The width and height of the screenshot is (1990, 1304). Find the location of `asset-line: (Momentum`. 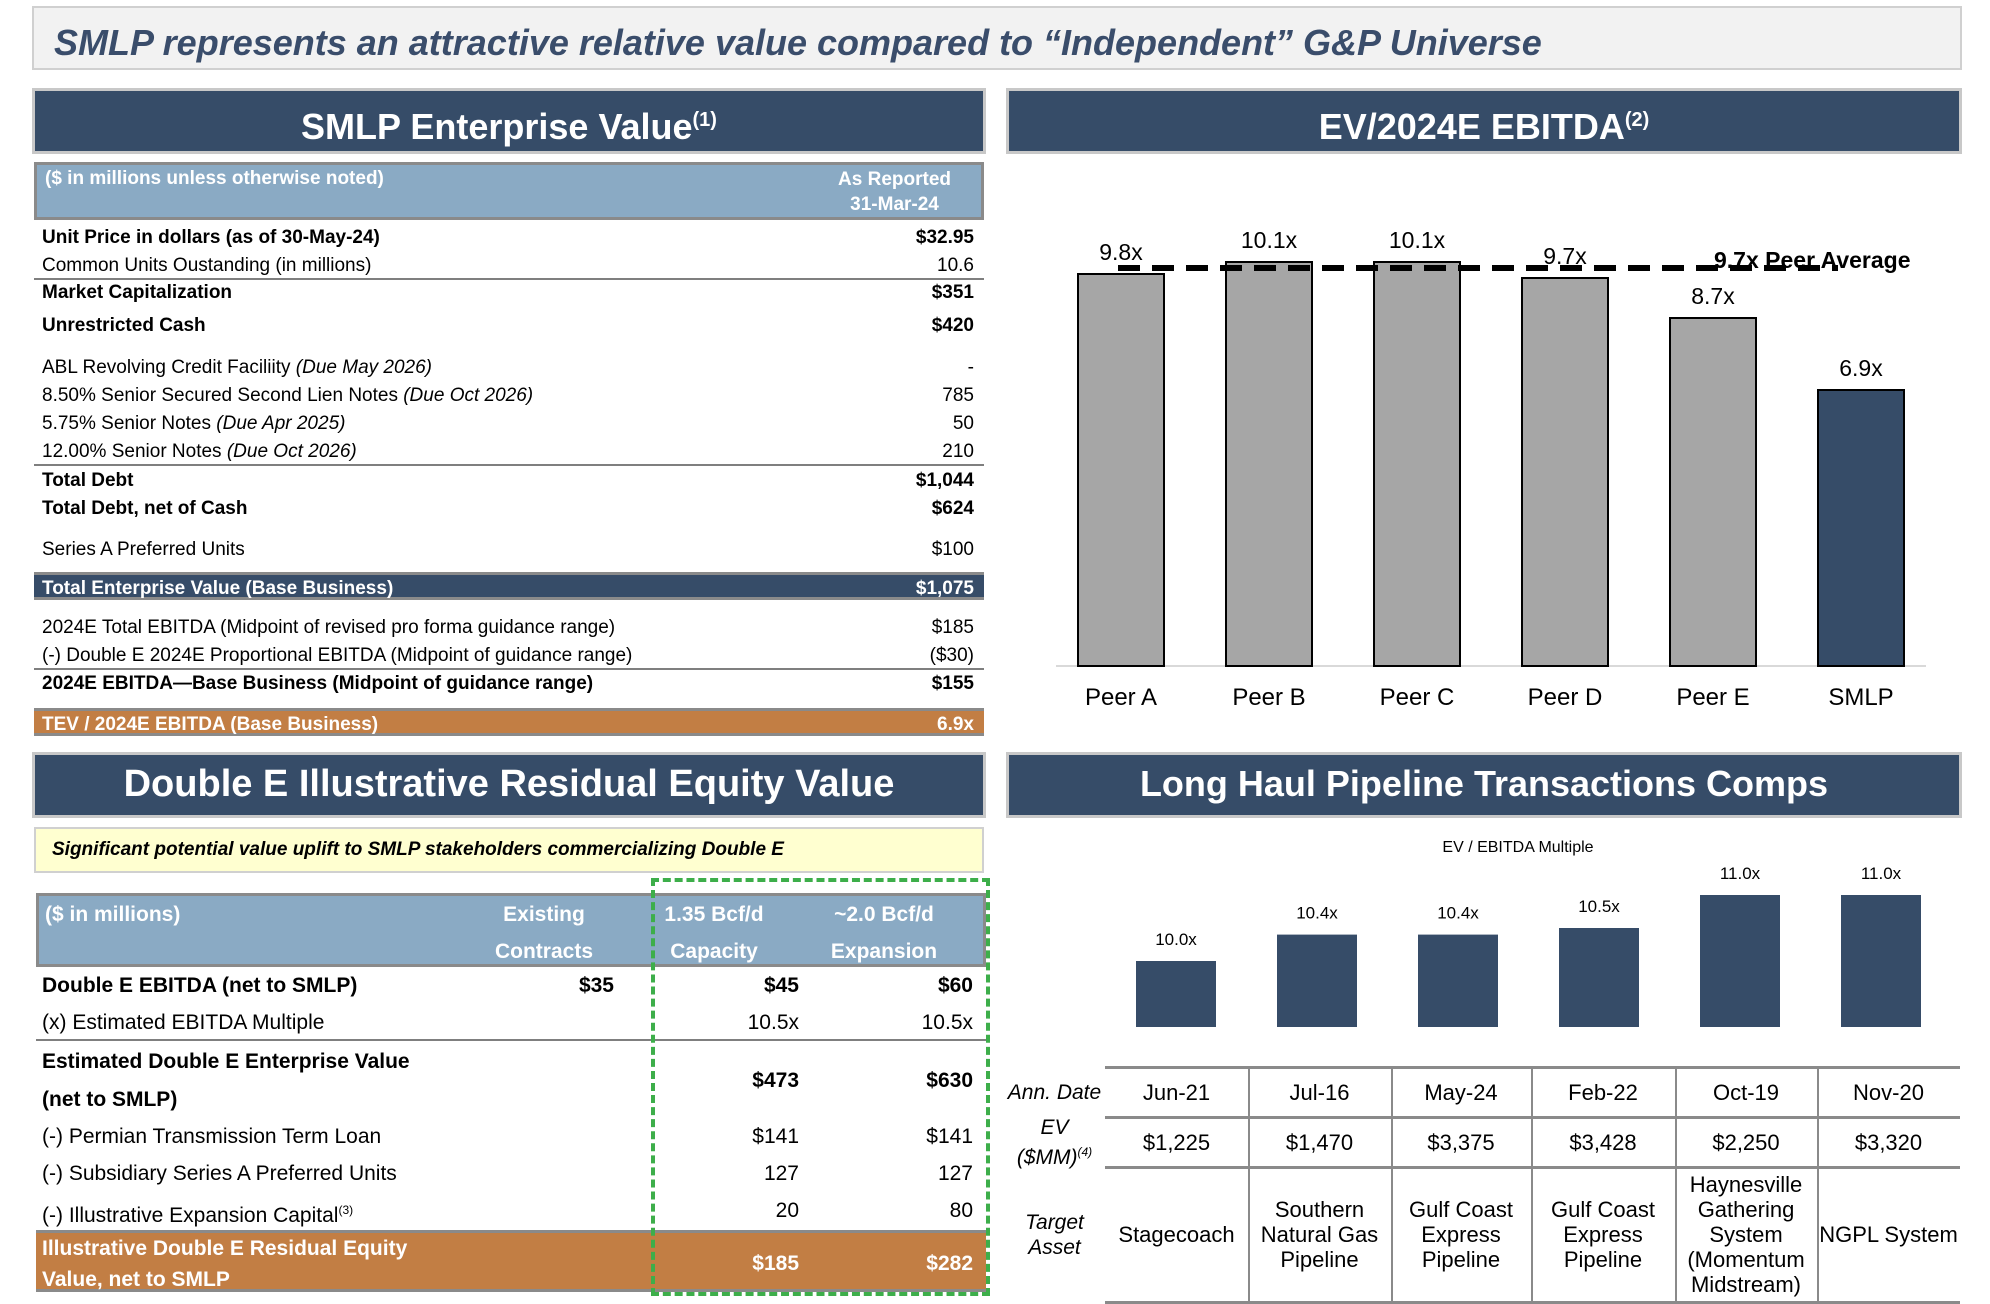

asset-line: (Momentum is located at coordinates (1746, 1259).